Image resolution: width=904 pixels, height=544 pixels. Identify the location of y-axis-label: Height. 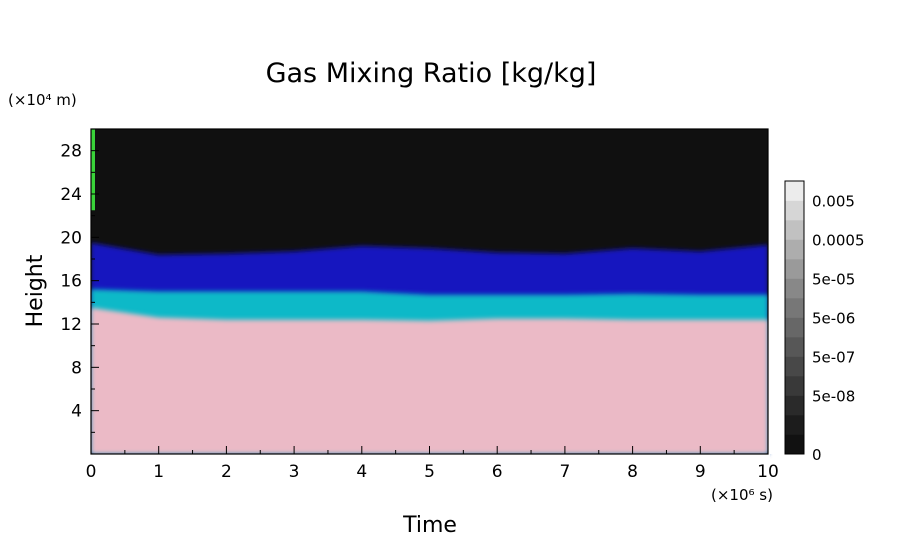
(35, 290).